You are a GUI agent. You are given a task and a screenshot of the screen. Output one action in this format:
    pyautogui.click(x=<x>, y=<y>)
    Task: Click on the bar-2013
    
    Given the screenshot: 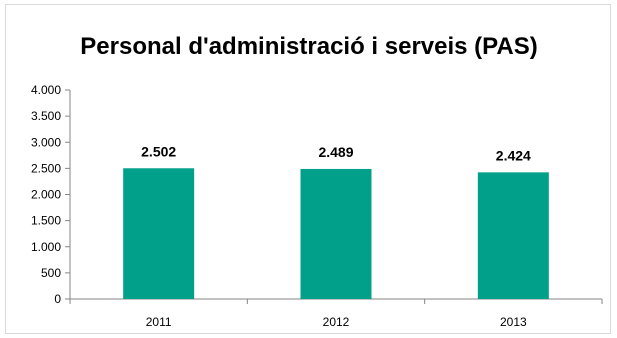 What is the action you would take?
    pyautogui.click(x=513, y=235)
    